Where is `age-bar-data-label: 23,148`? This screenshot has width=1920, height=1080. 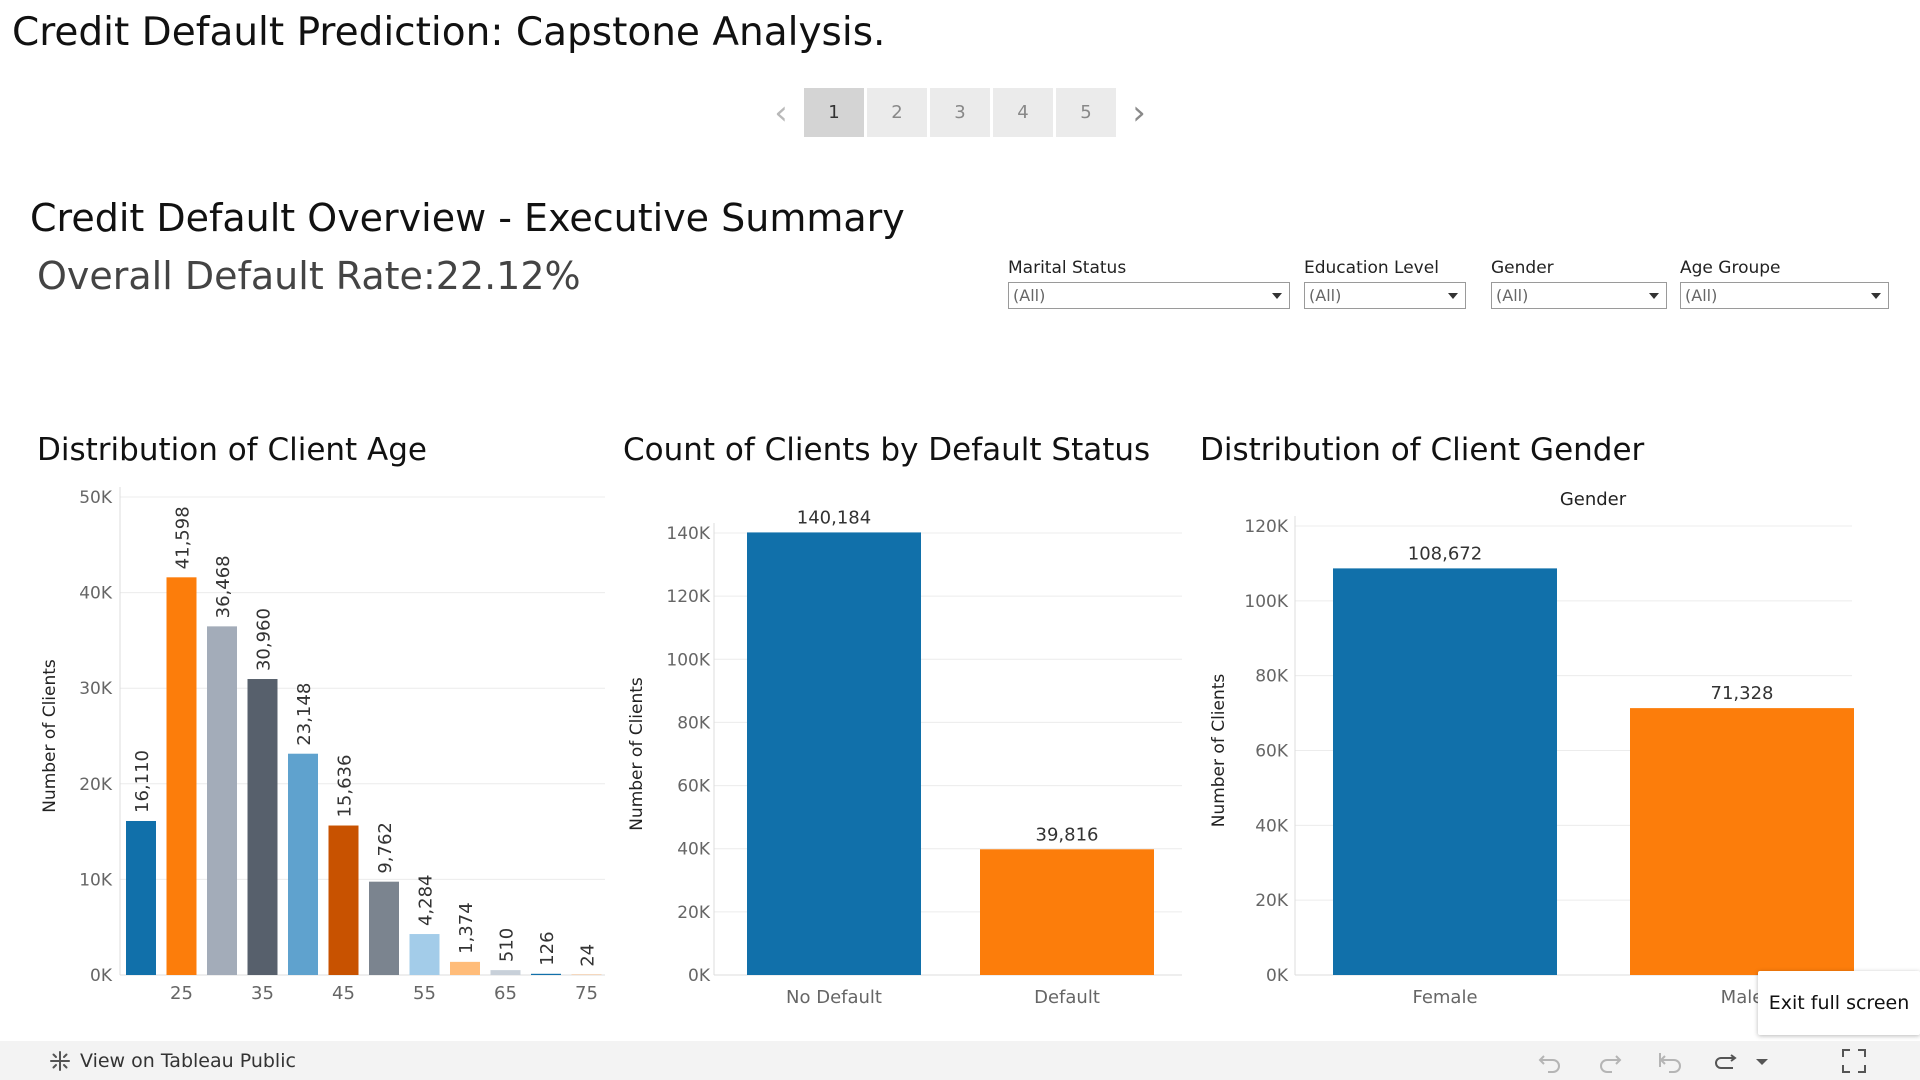 age-bar-data-label: 23,148 is located at coordinates (304, 714).